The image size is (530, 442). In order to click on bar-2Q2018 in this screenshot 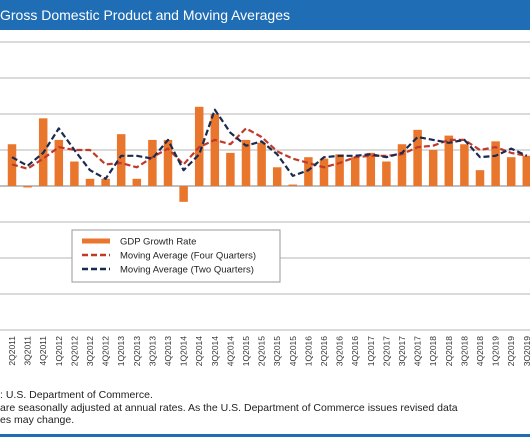, I will do `click(449, 160)`.